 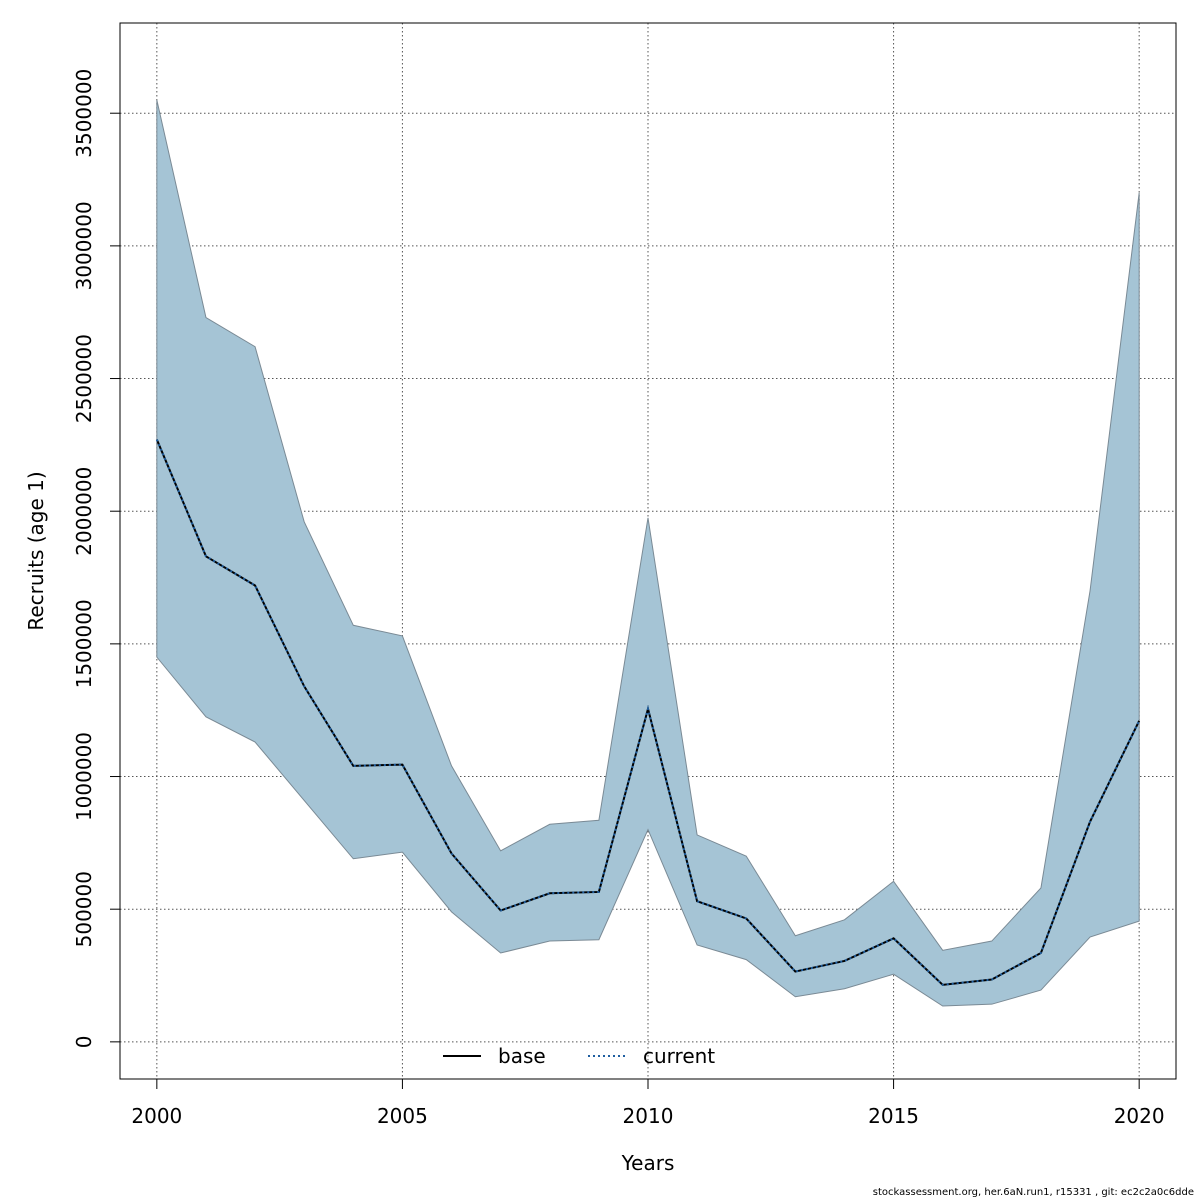 What do you see at coordinates (648, 1103) in the screenshot?
I see `x-axis: 2000 2005 2010 2015 2020` at bounding box center [648, 1103].